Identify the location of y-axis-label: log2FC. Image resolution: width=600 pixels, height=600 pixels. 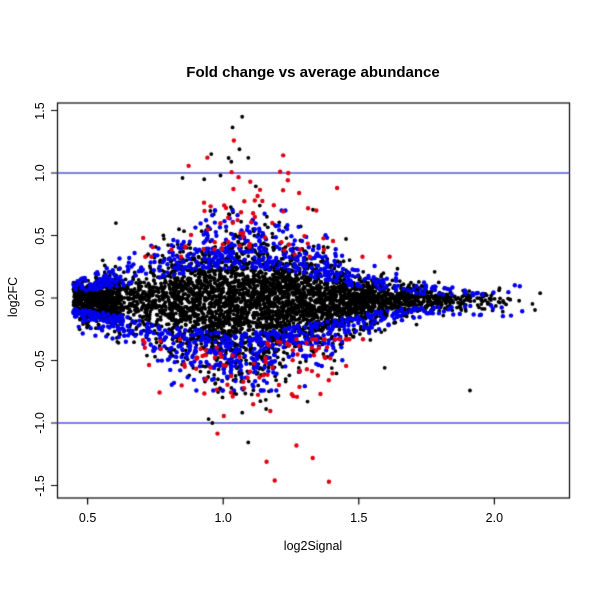
(13, 297).